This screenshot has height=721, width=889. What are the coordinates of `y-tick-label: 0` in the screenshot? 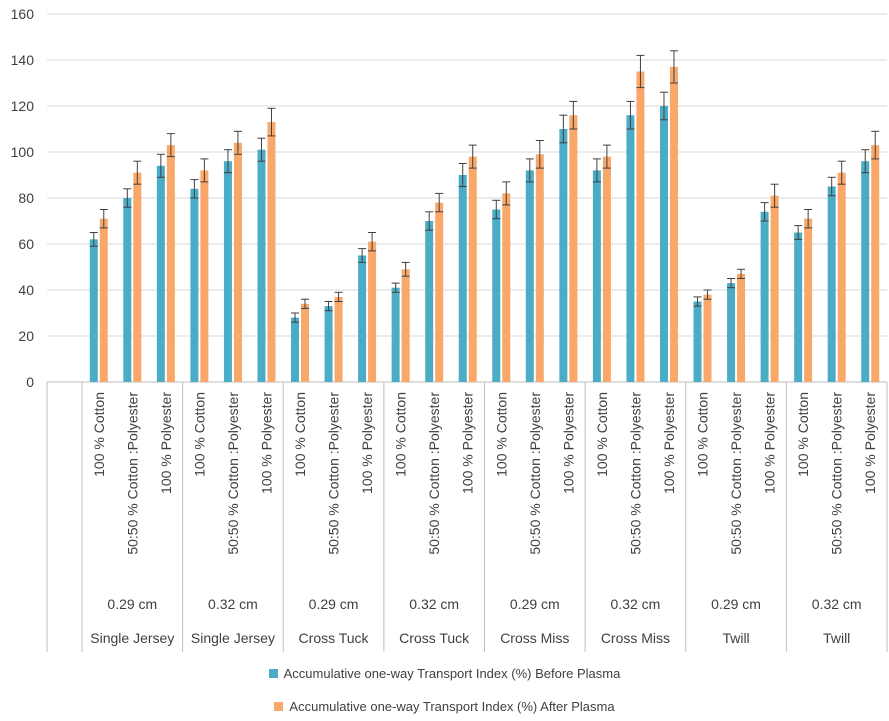 It's located at (30, 382).